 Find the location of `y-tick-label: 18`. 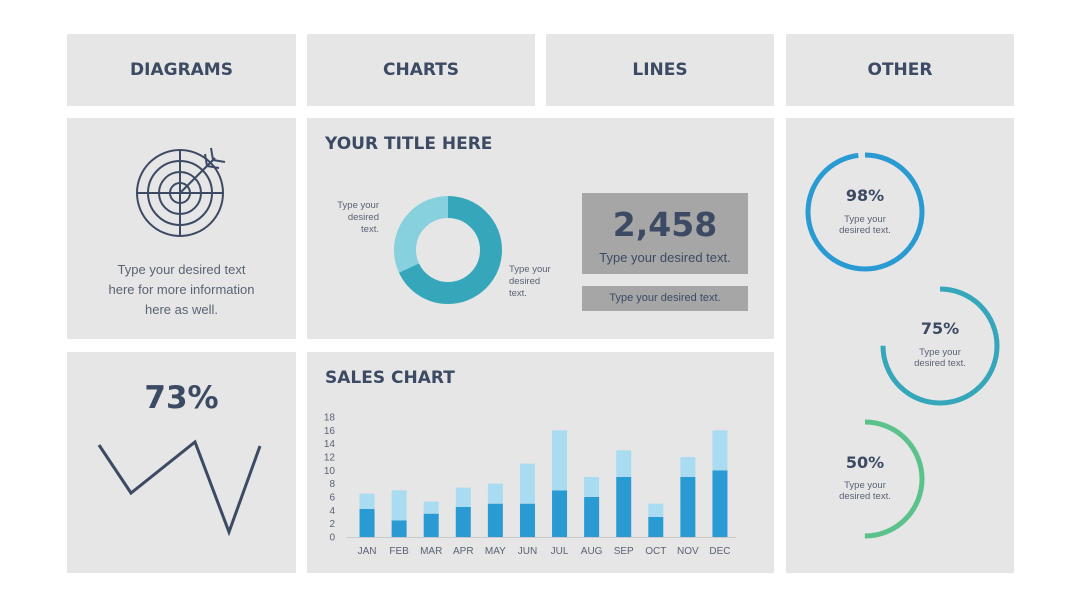

y-tick-label: 18 is located at coordinates (330, 418).